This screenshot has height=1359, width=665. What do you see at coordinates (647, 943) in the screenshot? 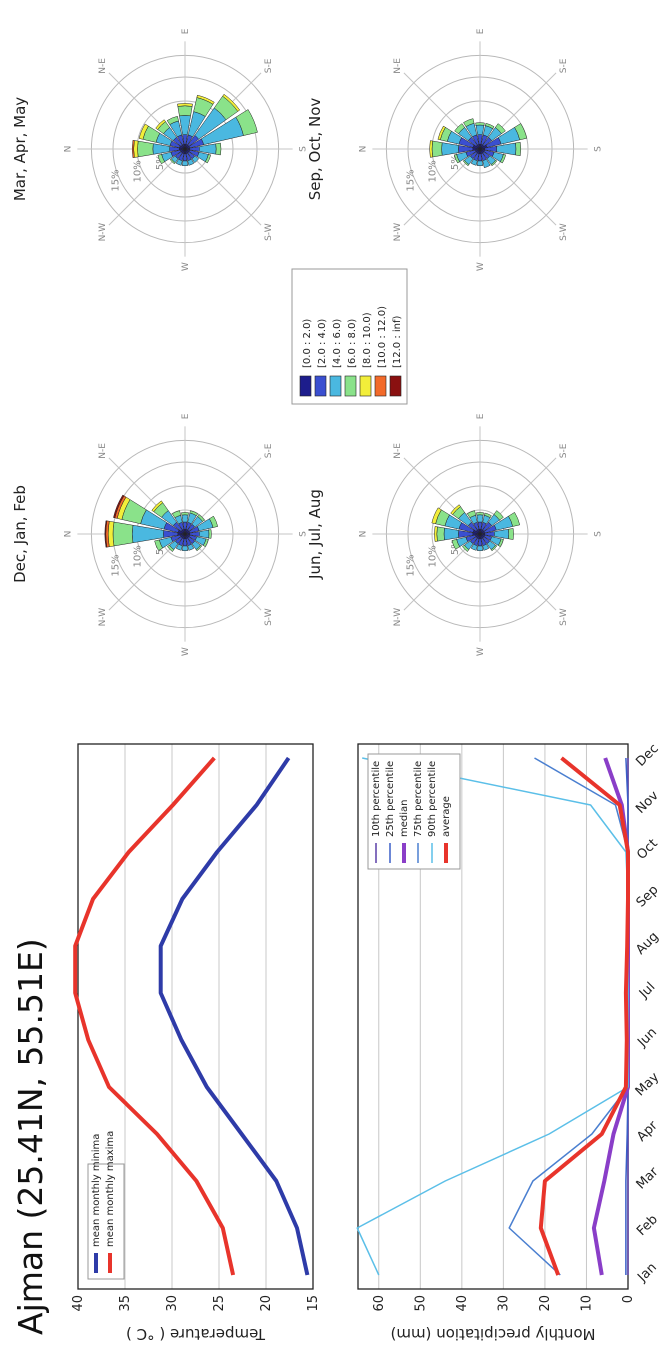
I see `x-tick-label: Aug` at bounding box center [647, 943].